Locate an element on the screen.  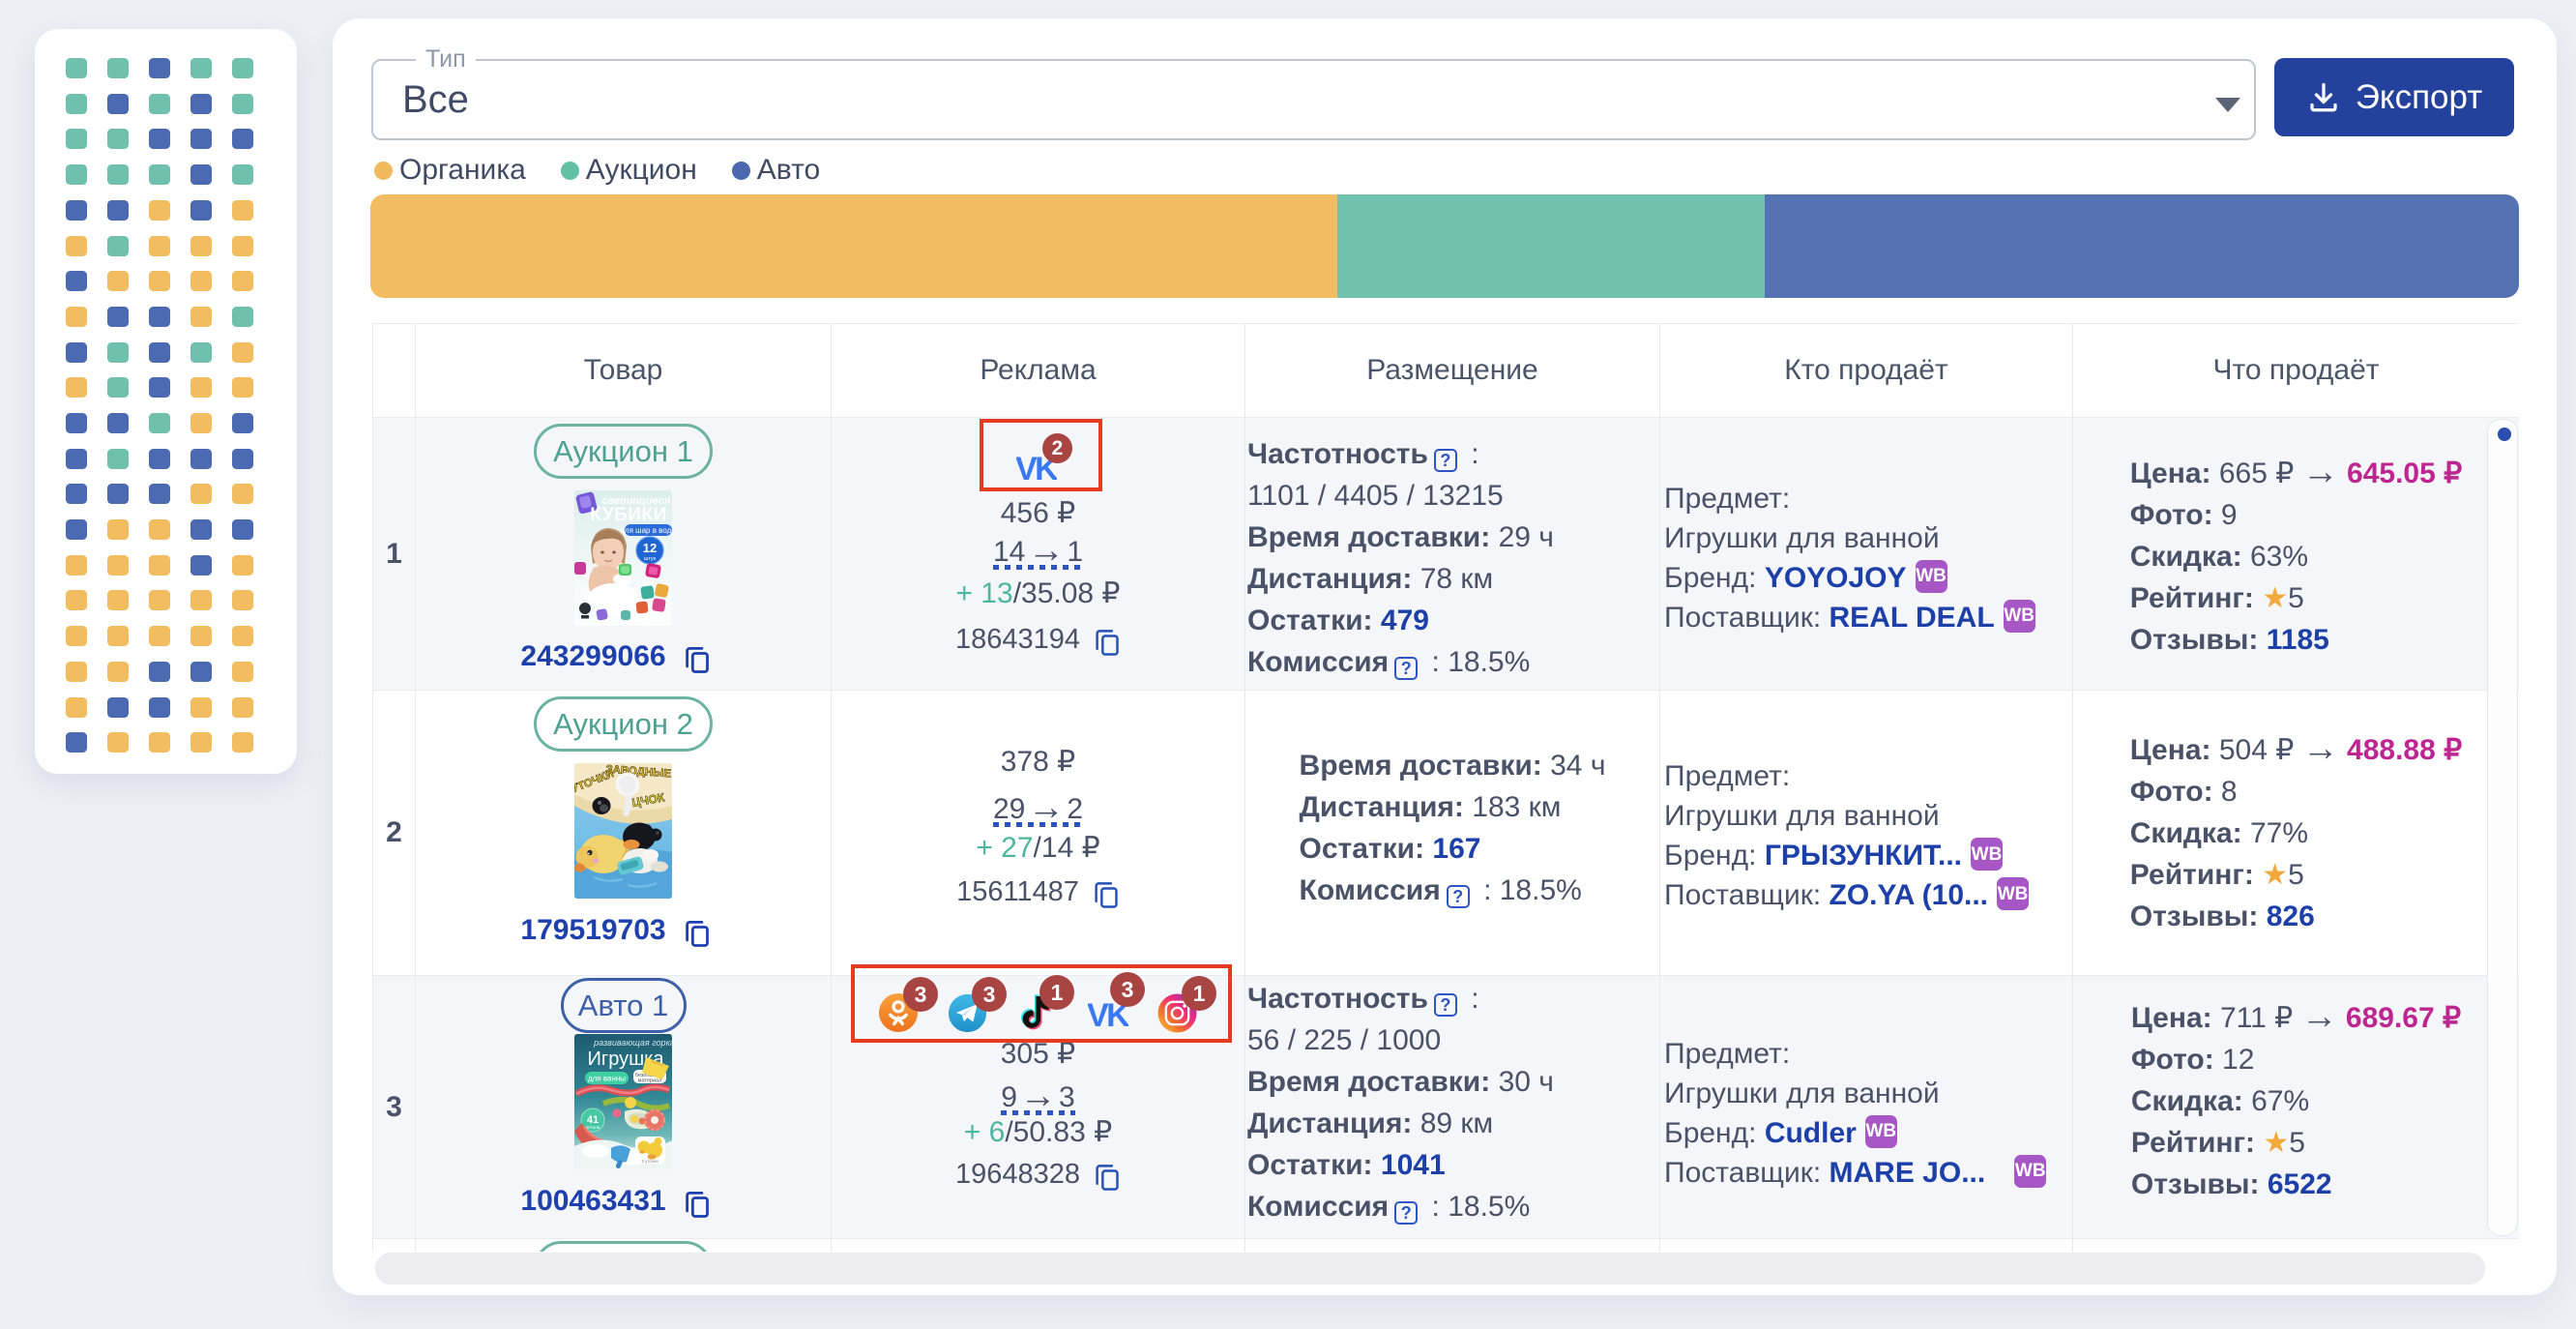
svg-text: материал is located at coordinates (650, 1081).